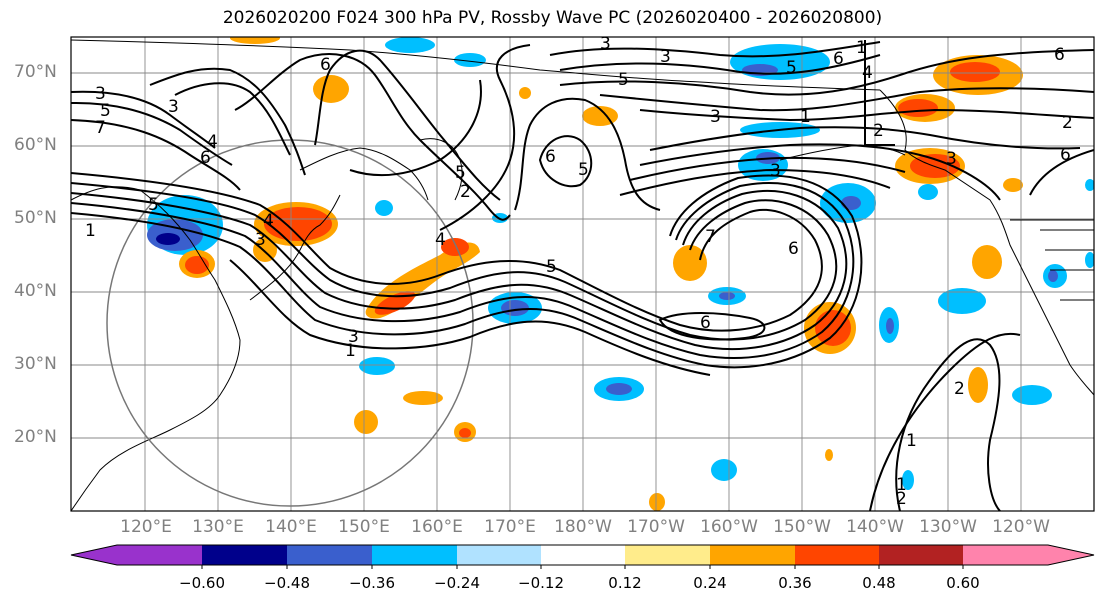  Describe the element at coordinates (437, 527) in the screenshot. I see `lon-label: 160°E` at that location.